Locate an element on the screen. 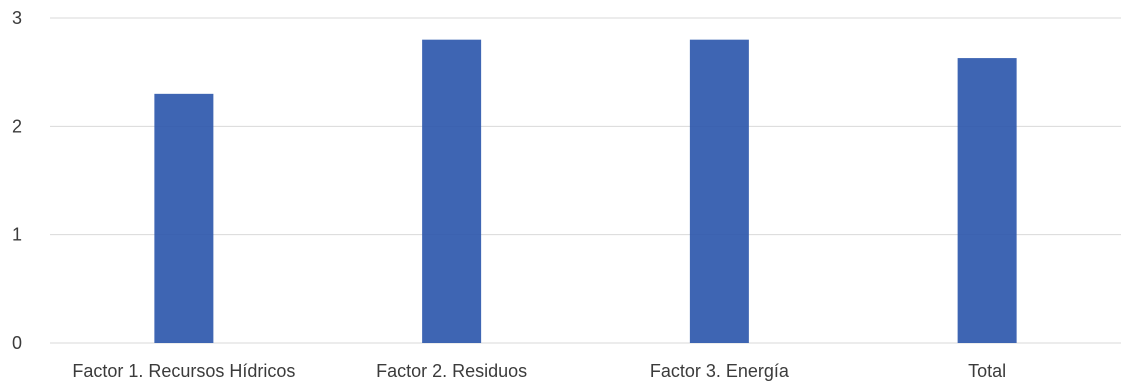  x-category-label: Factor 1. Recursos Hídricos is located at coordinates (183, 371).